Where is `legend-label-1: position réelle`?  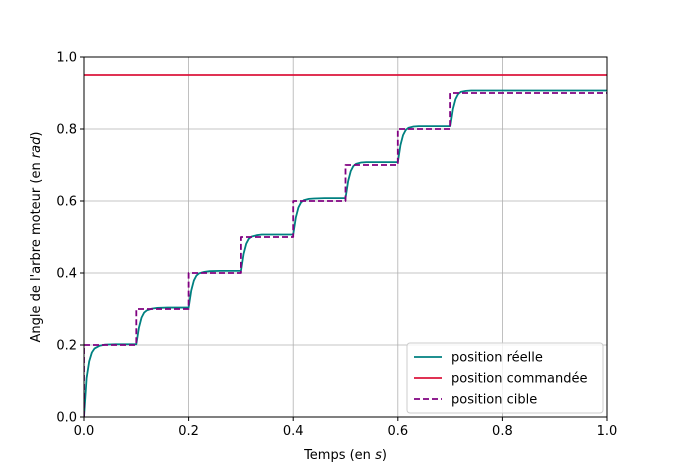
legend-label-1: position réelle is located at coordinates (497, 358).